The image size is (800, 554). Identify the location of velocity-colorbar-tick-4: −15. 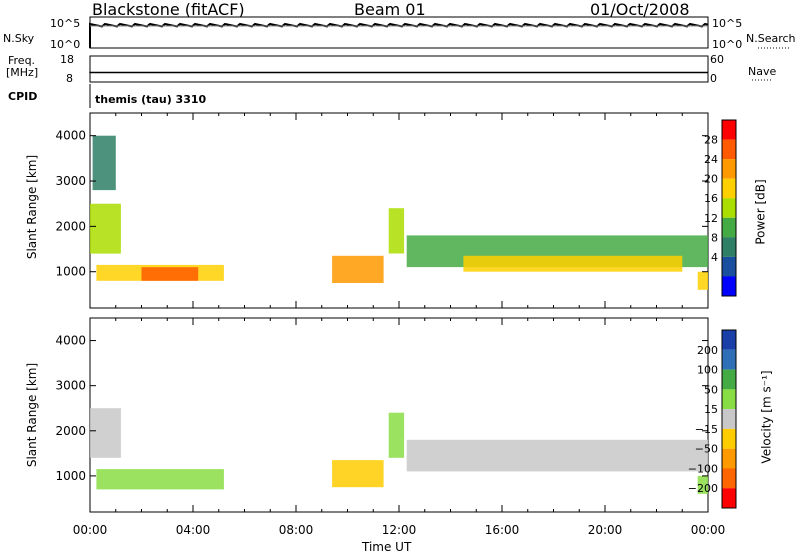
(706, 429).